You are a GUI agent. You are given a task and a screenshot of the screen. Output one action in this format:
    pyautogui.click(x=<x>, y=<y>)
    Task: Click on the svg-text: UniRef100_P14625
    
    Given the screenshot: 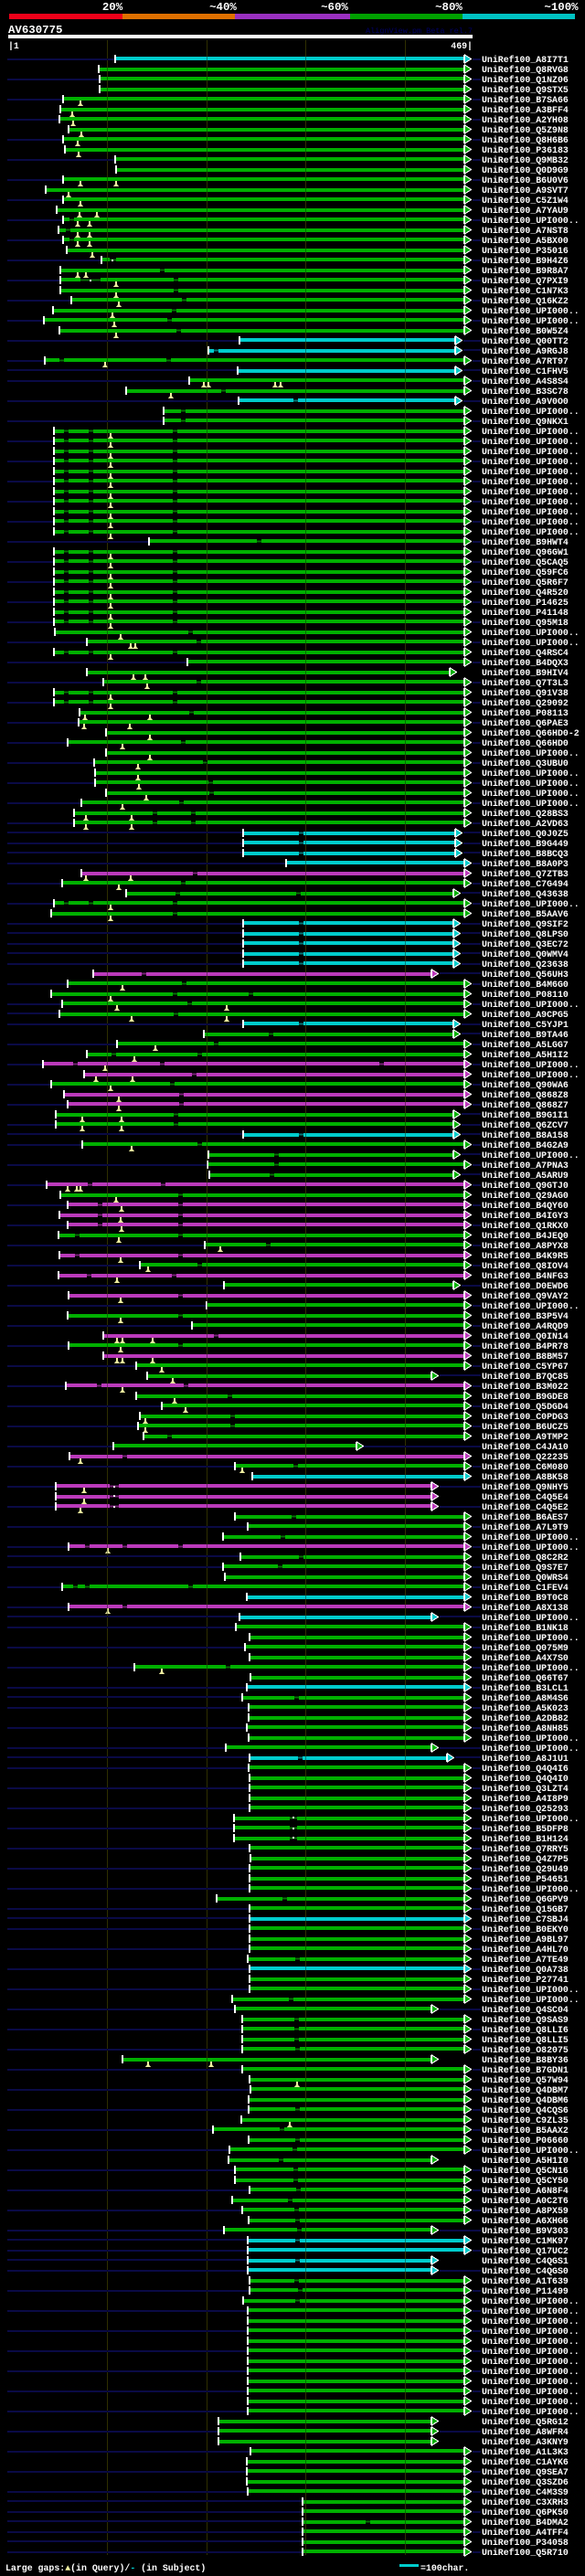 What is the action you would take?
    pyautogui.click(x=525, y=603)
    